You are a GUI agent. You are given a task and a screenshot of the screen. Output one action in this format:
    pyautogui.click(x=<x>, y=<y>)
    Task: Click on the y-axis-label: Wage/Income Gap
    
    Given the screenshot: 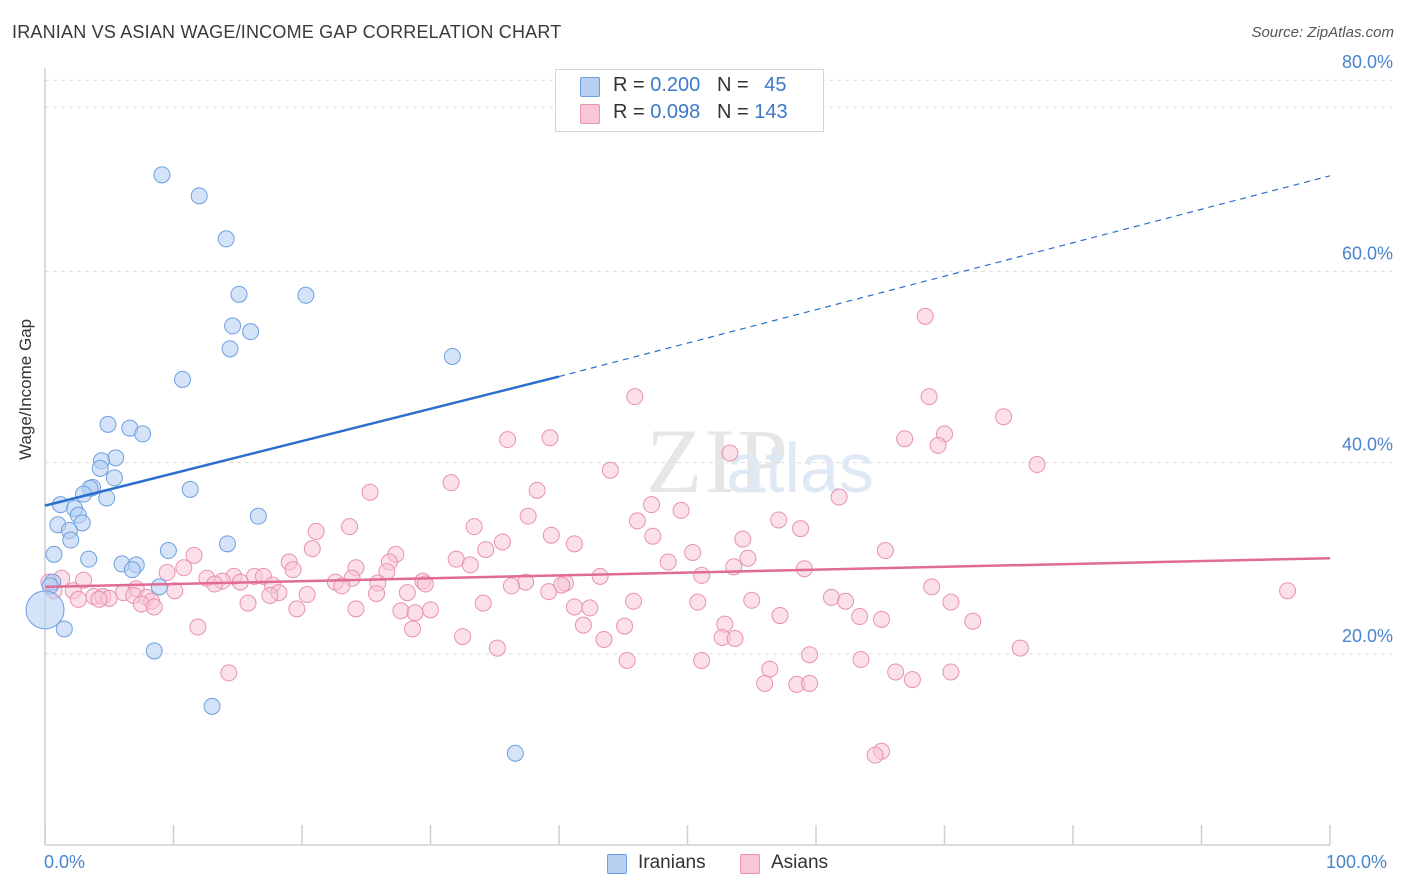 What is the action you would take?
    pyautogui.click(x=25, y=389)
    